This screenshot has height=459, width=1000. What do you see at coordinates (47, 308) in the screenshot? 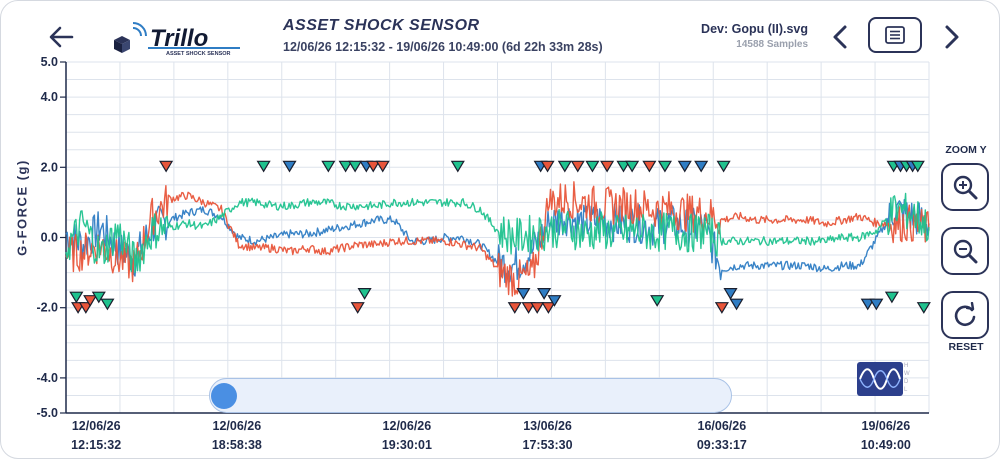
I see `y-tick-label: -2.0` at bounding box center [47, 308].